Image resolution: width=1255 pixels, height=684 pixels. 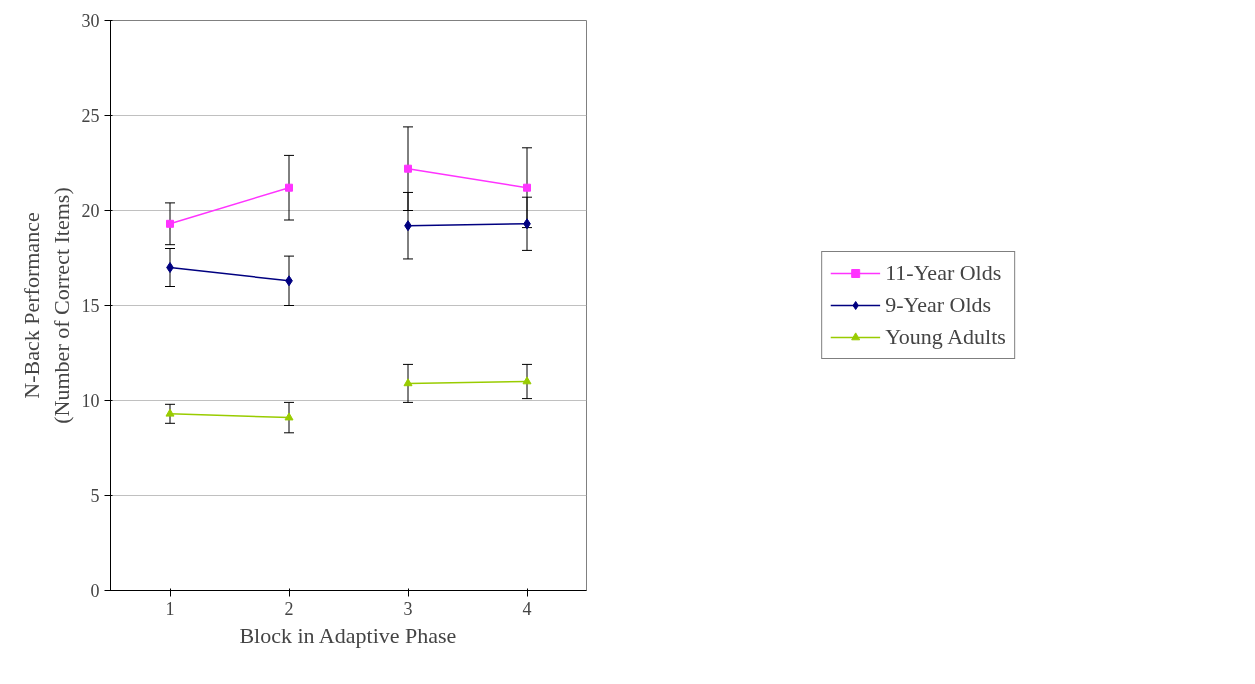 What do you see at coordinates (170, 608) in the screenshot?
I see `x-tick-label: 1` at bounding box center [170, 608].